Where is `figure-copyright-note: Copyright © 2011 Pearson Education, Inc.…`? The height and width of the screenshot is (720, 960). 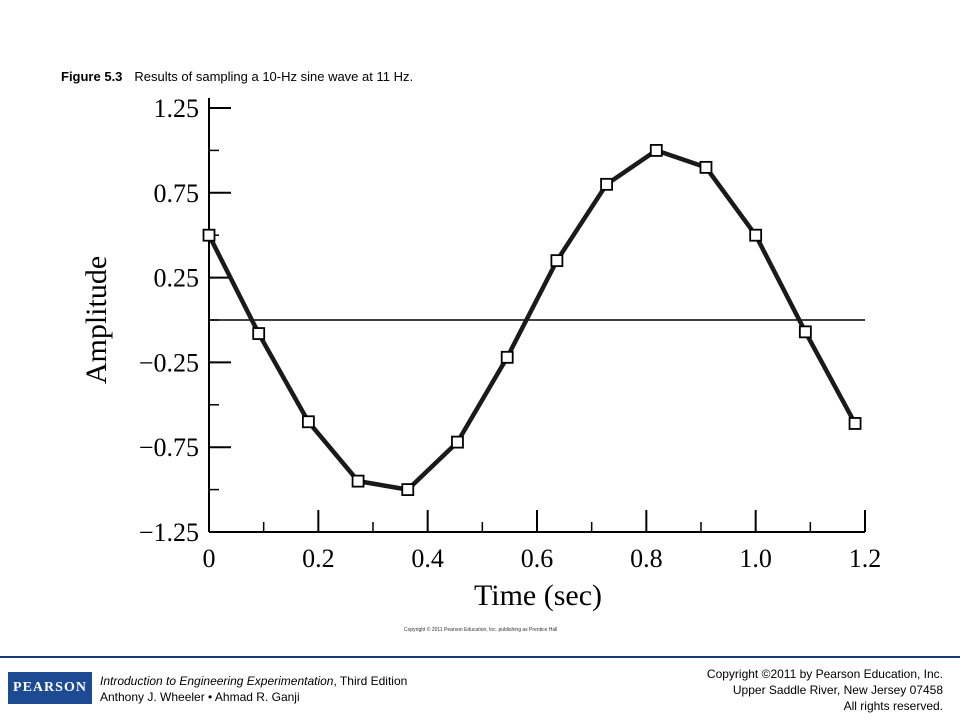 figure-copyright-note: Copyright © 2011 Pearson Education, Inc.… is located at coordinates (481, 630).